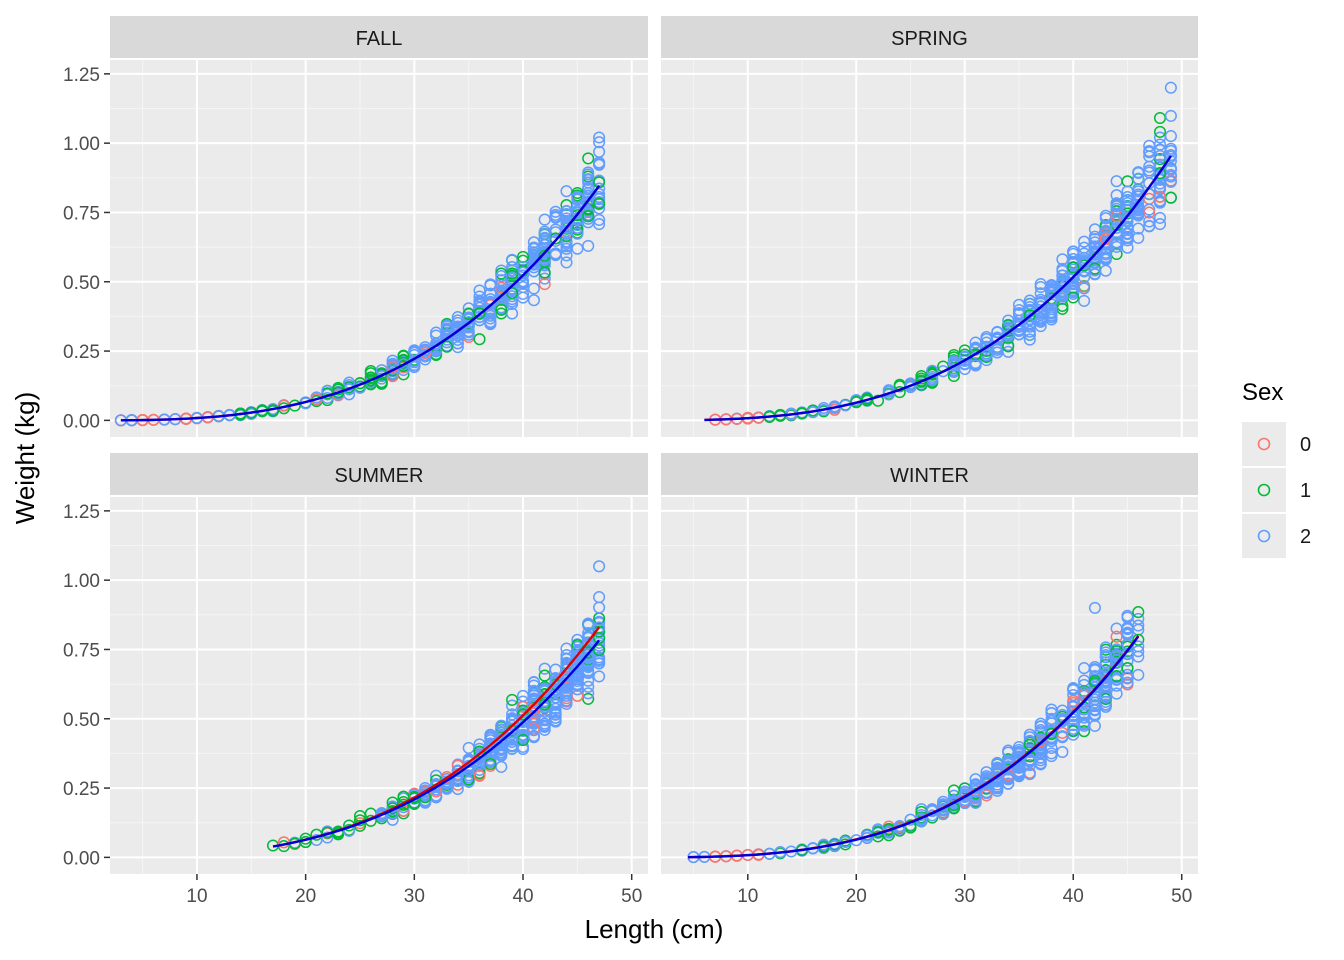 This screenshot has width=1344, height=960. Describe the element at coordinates (81, 421) in the screenshot. I see `y-tick-label: 0.00` at that location.